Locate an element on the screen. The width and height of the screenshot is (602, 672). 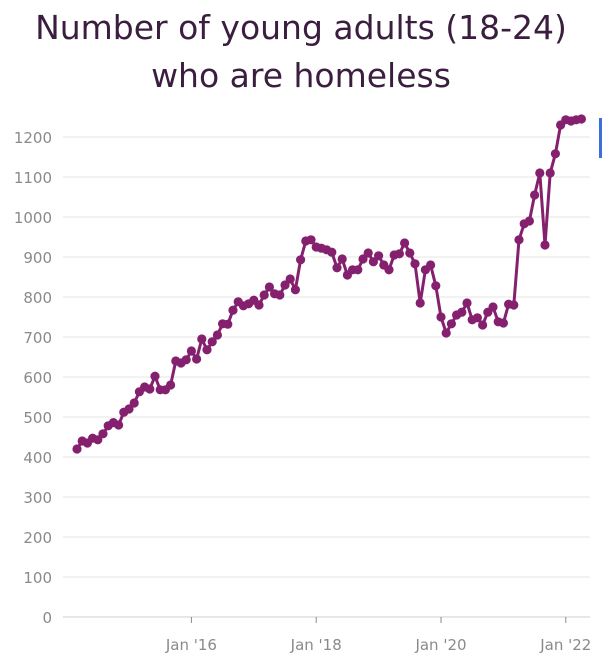
y-tick-label-900: 900 is located at coordinates (37, 258).